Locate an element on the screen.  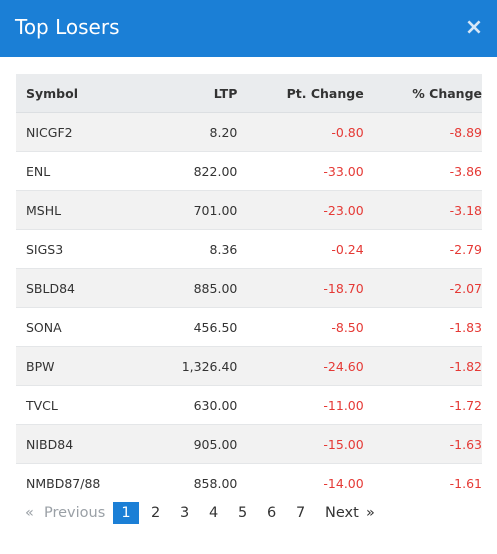
cell-ltp: 885.00 is located at coordinates (185, 288).